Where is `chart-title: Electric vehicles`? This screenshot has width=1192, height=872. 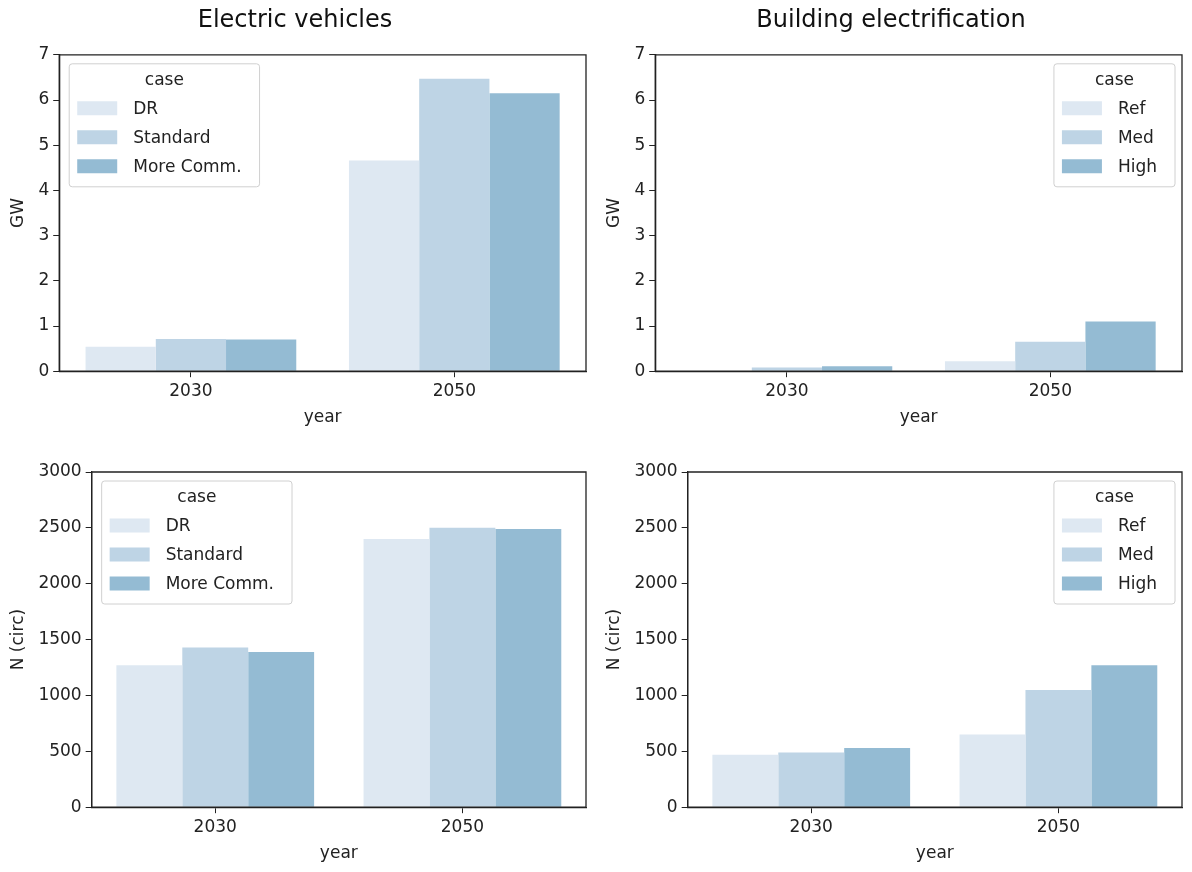
chart-title: Electric vehicles is located at coordinates (295, 18).